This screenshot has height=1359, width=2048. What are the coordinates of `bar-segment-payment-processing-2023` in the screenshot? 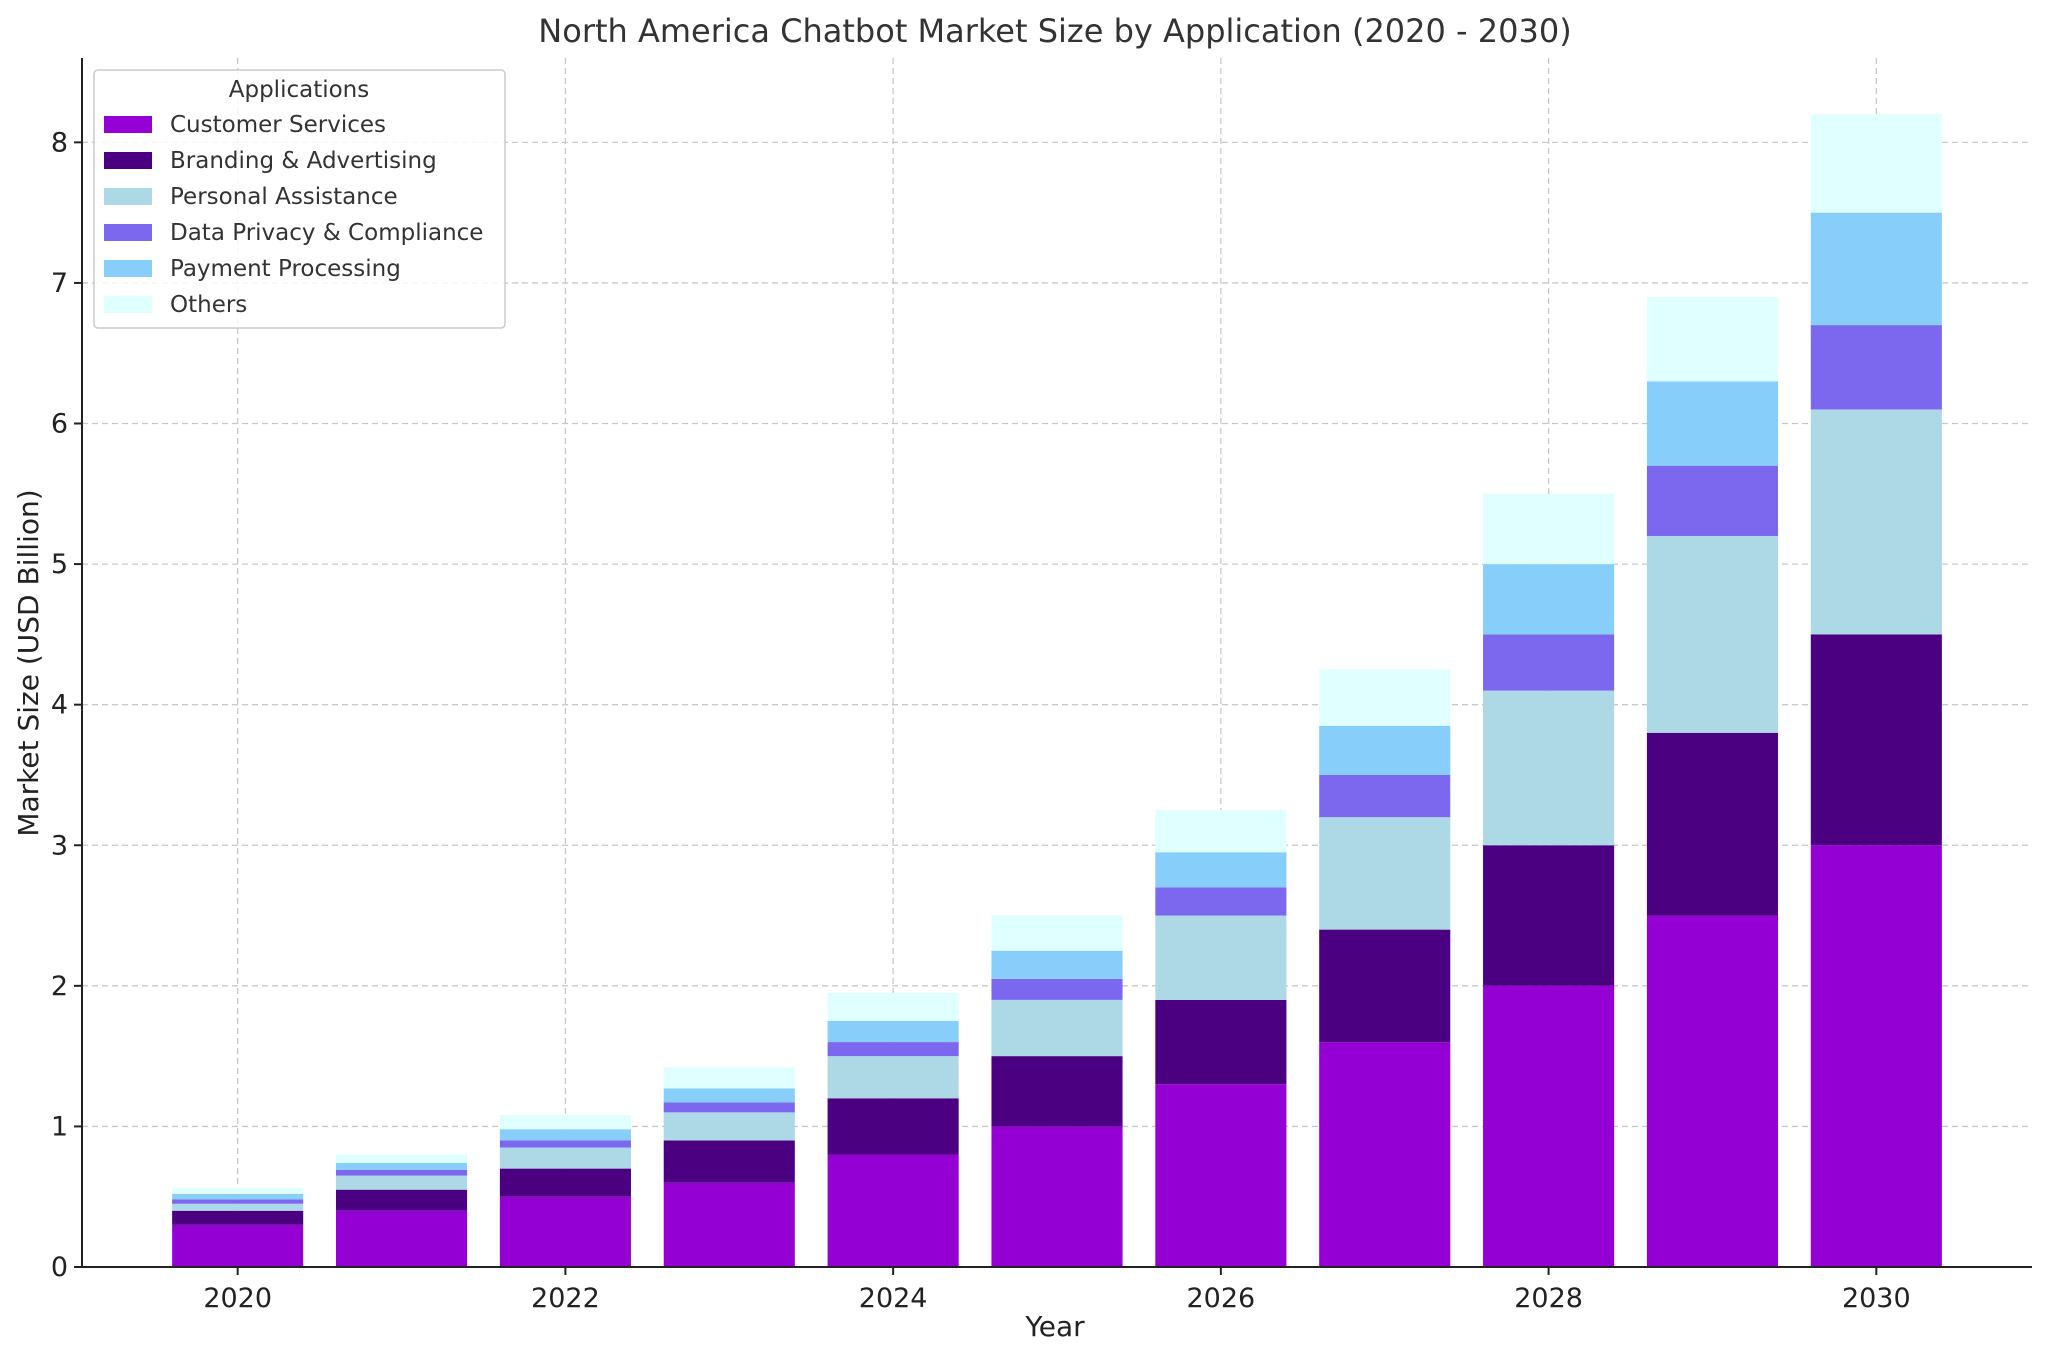 It's located at (729, 1095).